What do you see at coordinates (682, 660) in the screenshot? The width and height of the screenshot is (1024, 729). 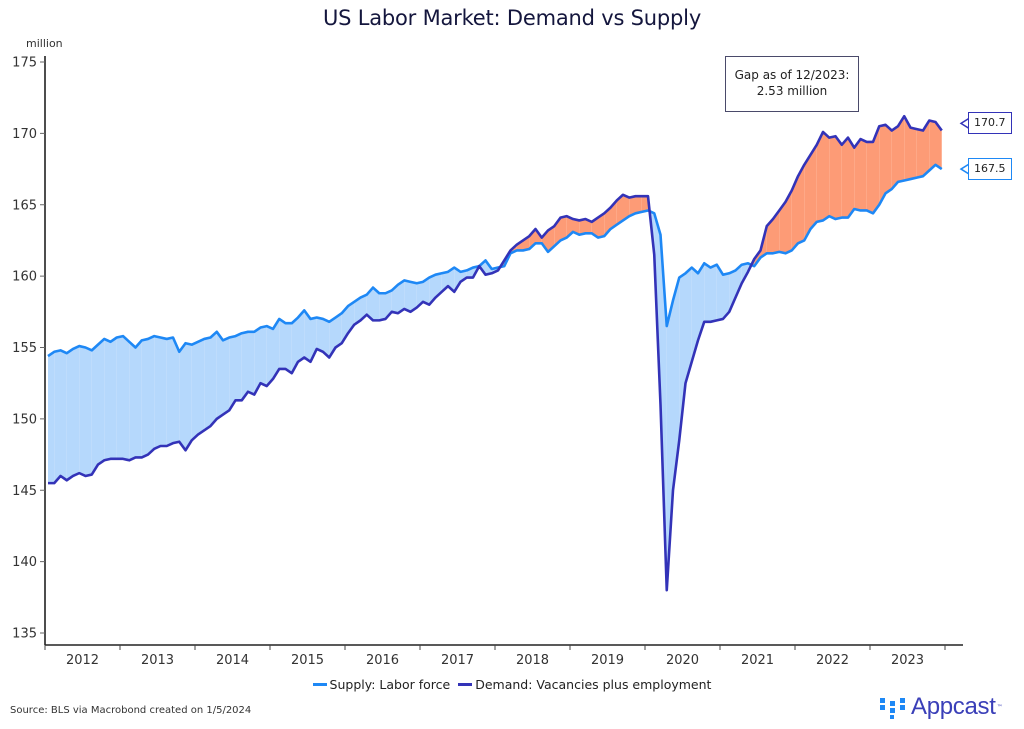 I see `x-tick-label: 2020` at bounding box center [682, 660].